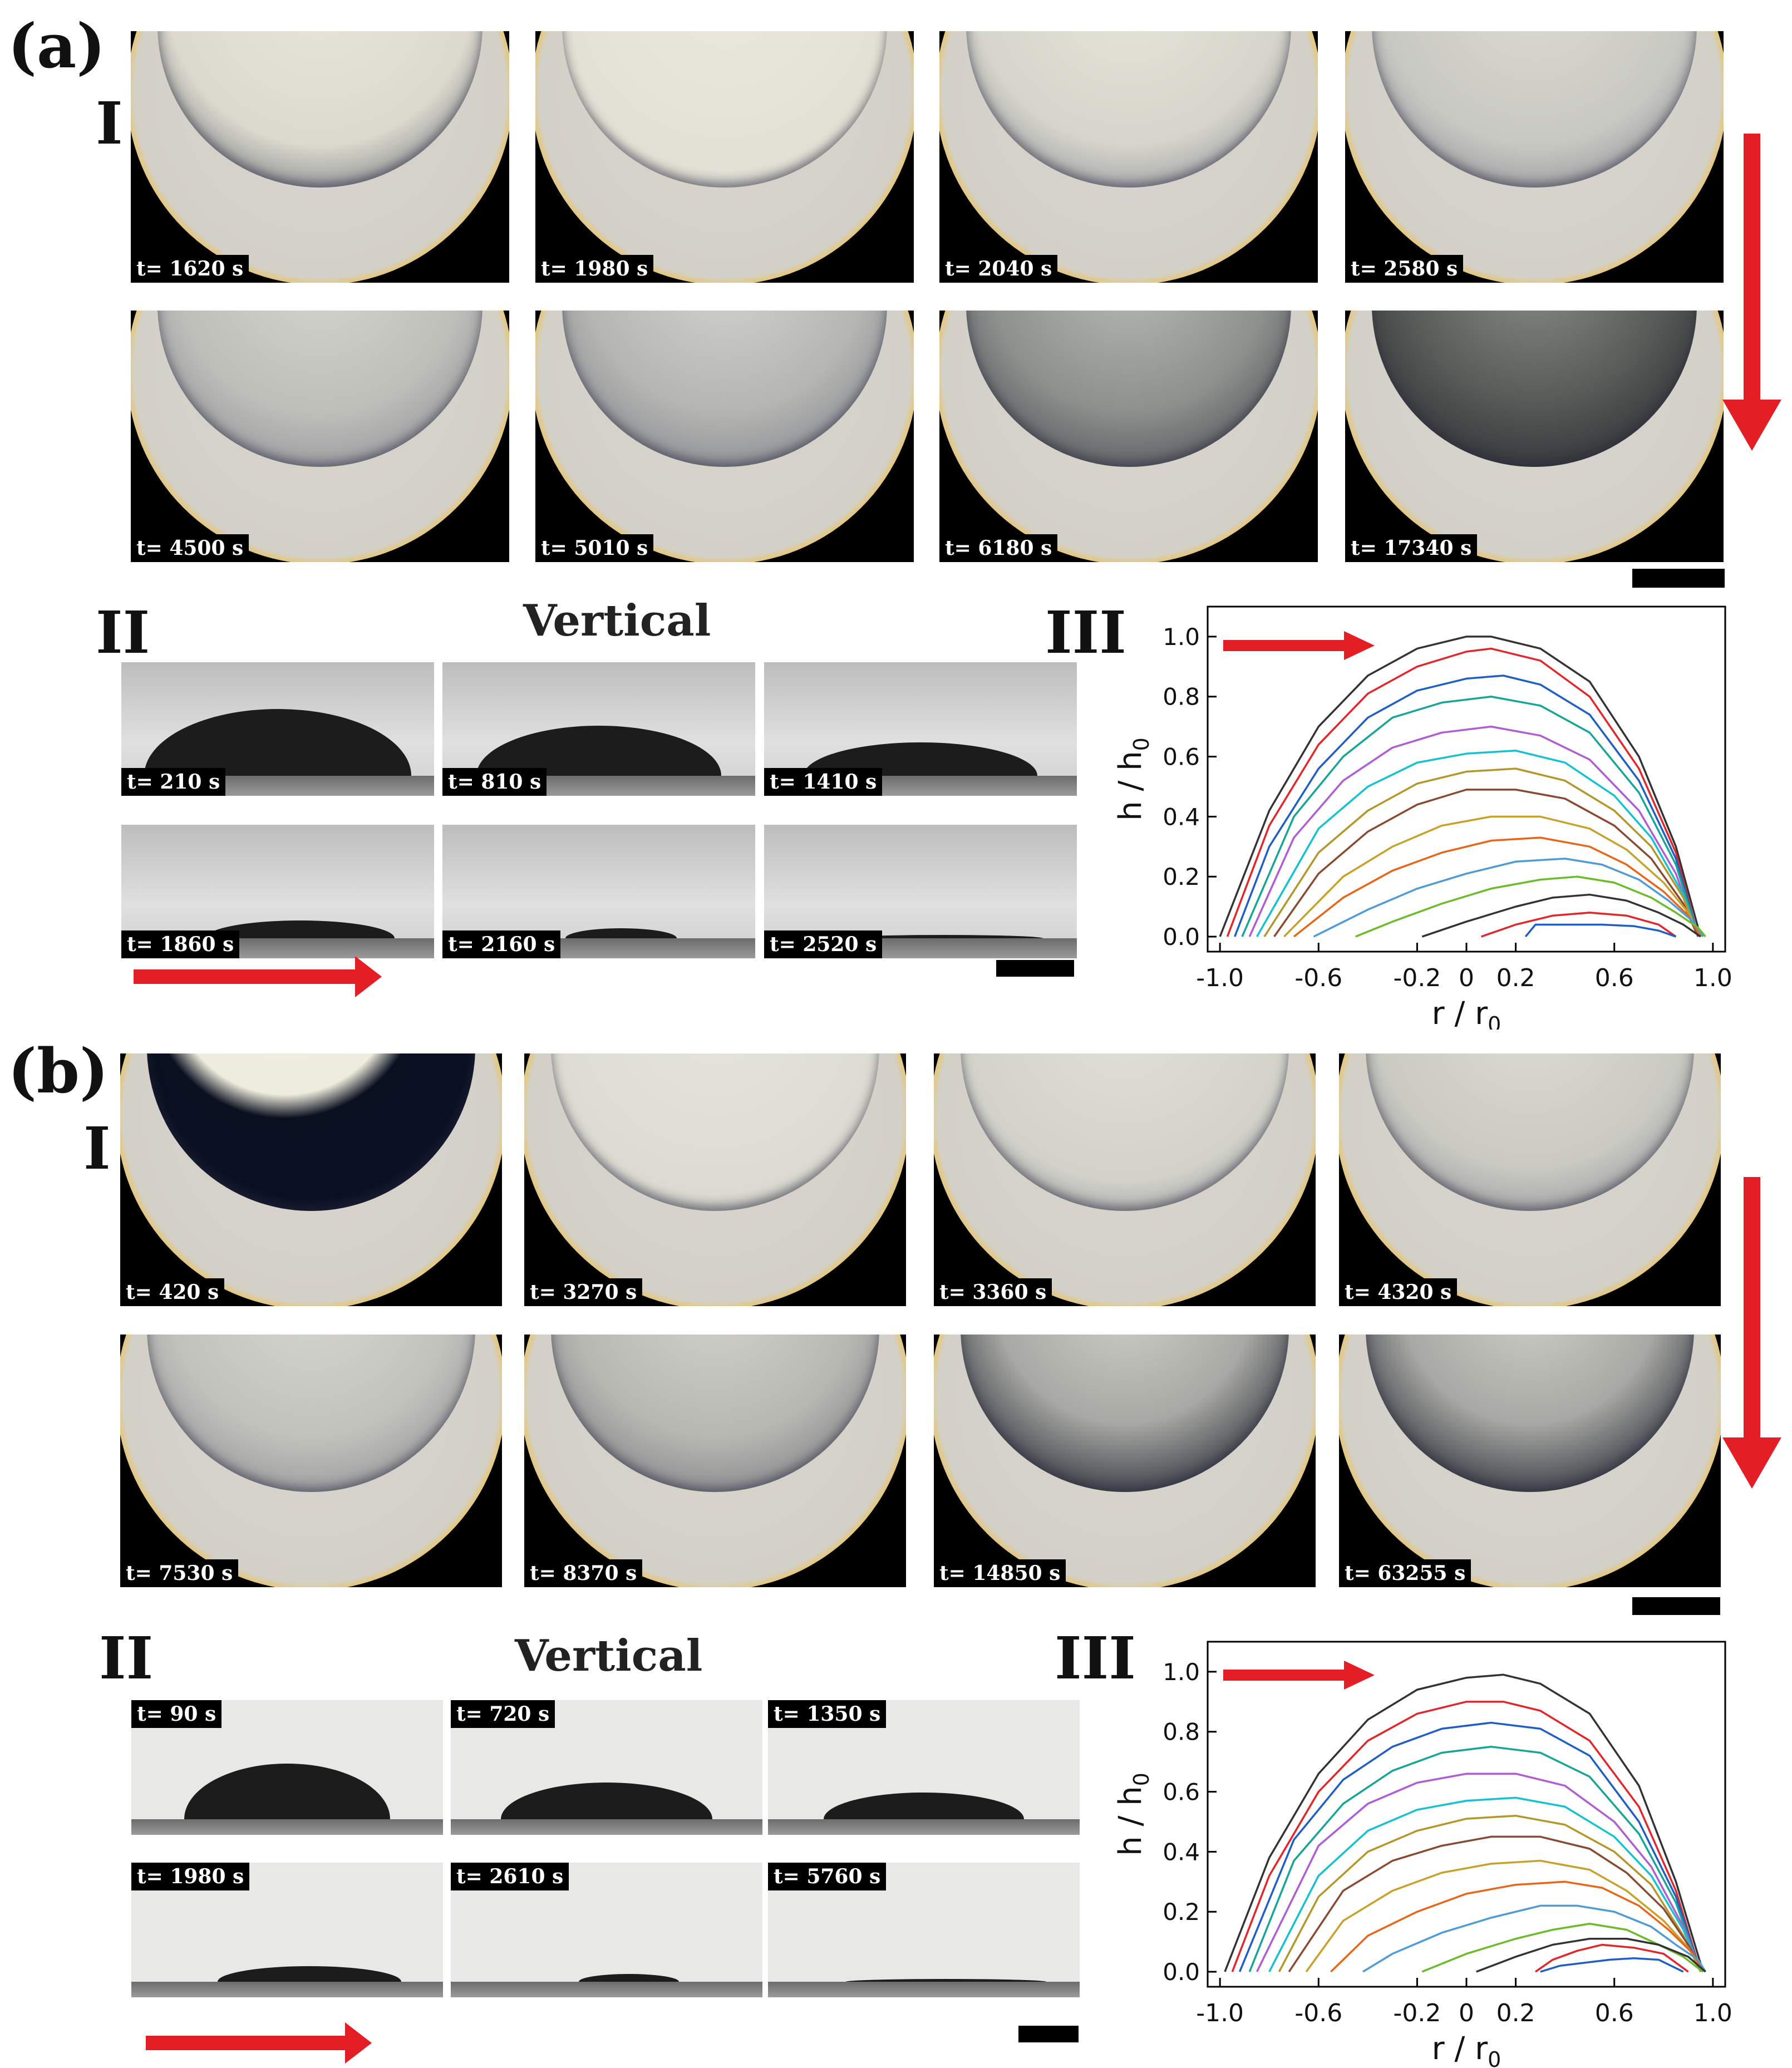 This screenshot has width=1792, height=2068. I want to click on time-label: t= 3360 s, so click(993, 1292).